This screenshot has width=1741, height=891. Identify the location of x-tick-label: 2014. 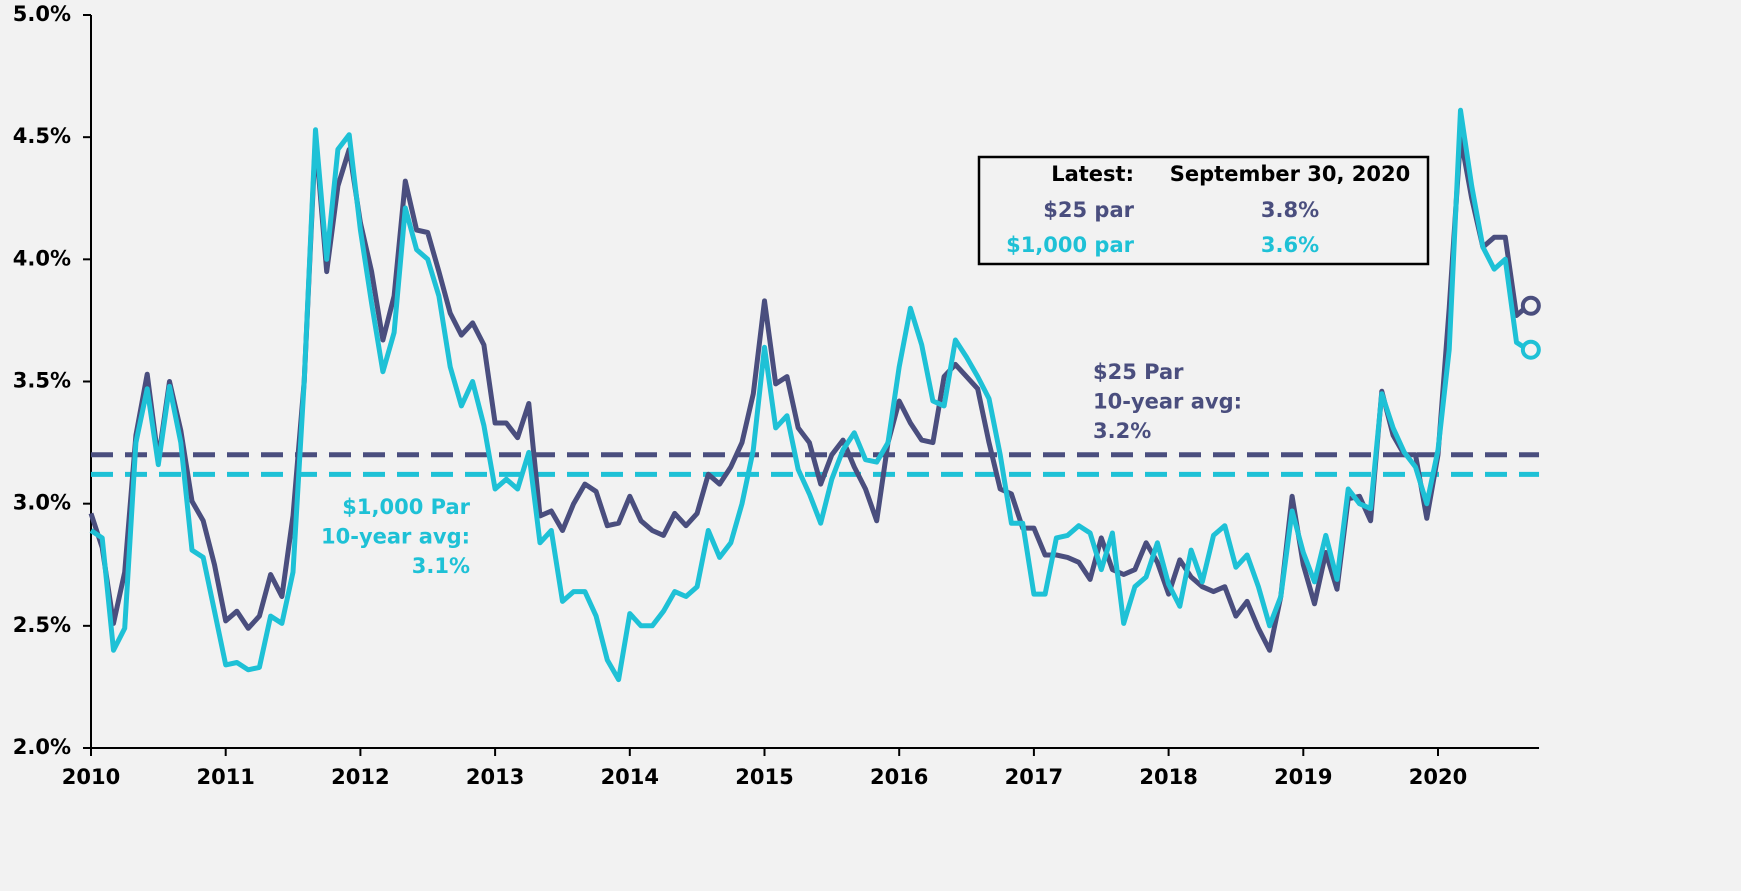
(630, 777).